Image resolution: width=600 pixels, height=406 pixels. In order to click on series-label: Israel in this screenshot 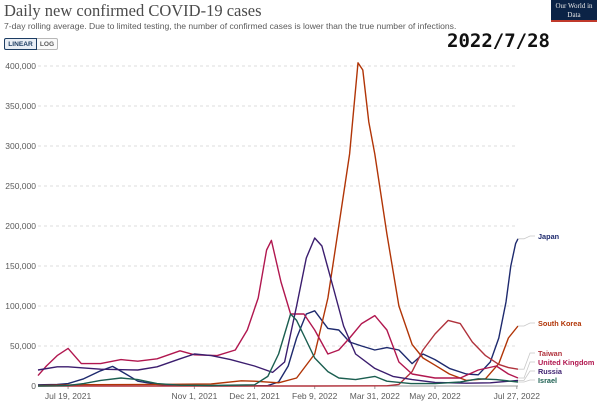, I will do `click(547, 380)`.